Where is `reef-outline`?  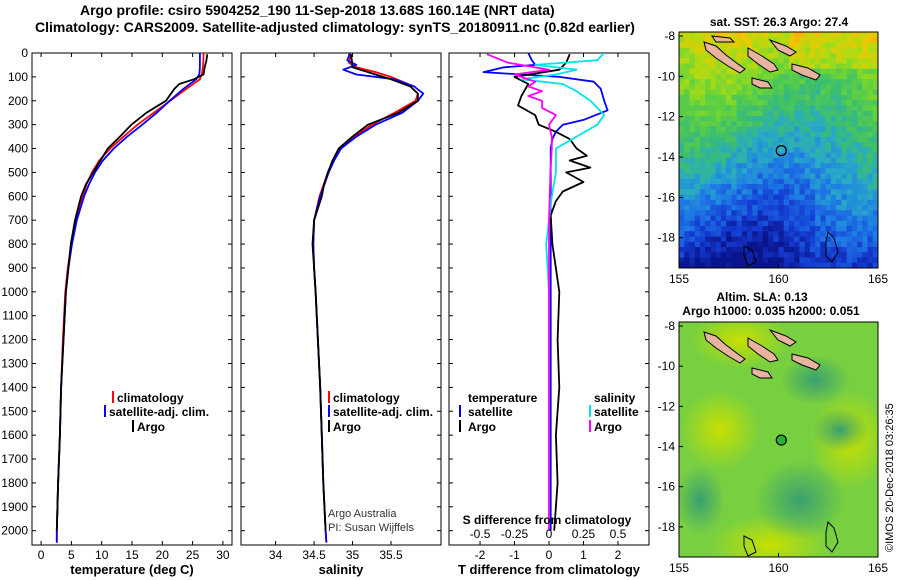
reef-outline is located at coordinates (750, 546).